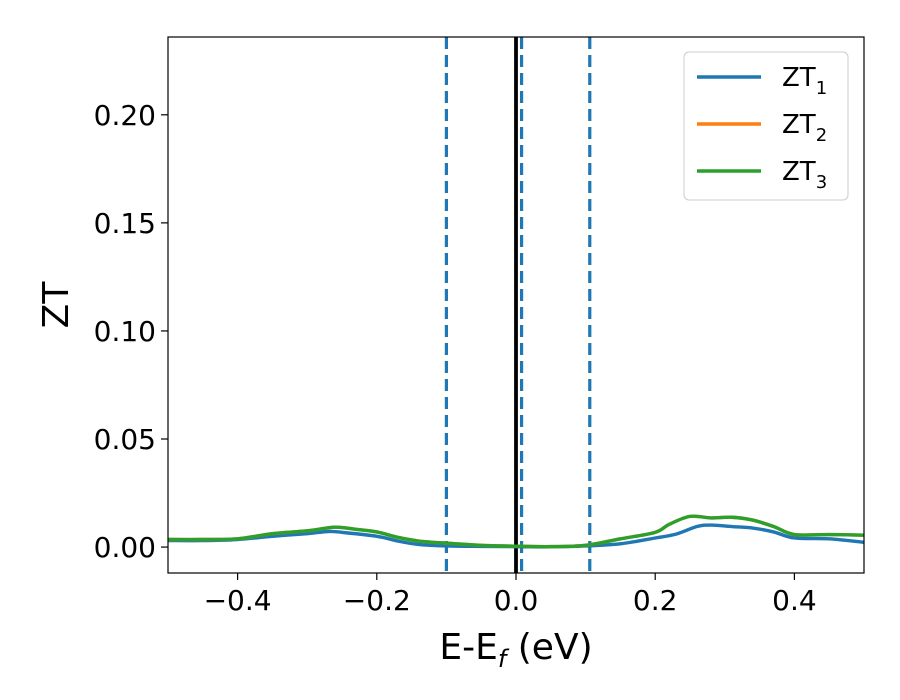  What do you see at coordinates (516, 600) in the screenshot?
I see `x-tick-label: 0.0` at bounding box center [516, 600].